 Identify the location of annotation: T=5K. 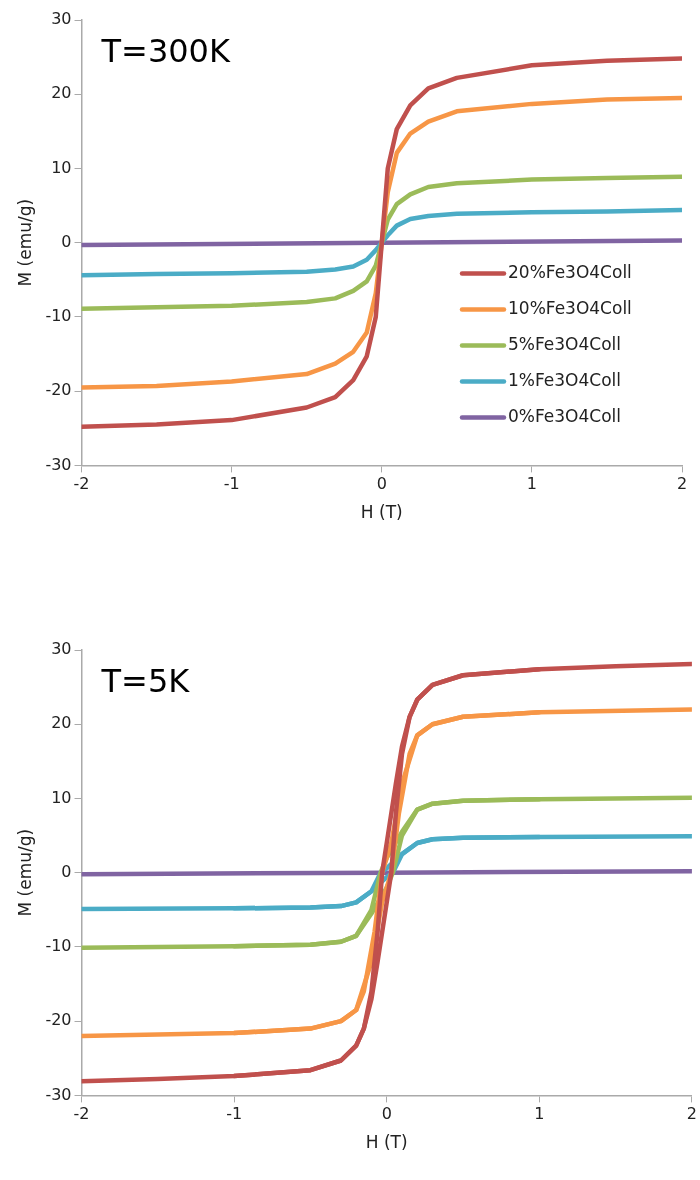
(145, 681).